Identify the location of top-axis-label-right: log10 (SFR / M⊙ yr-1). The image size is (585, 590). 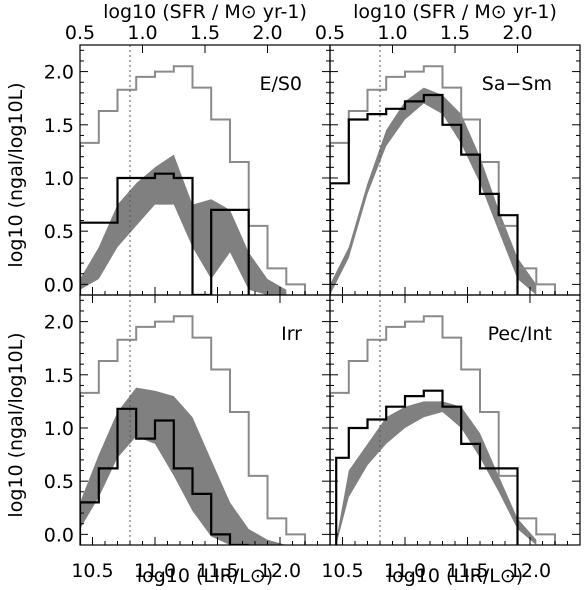
(455, 12).